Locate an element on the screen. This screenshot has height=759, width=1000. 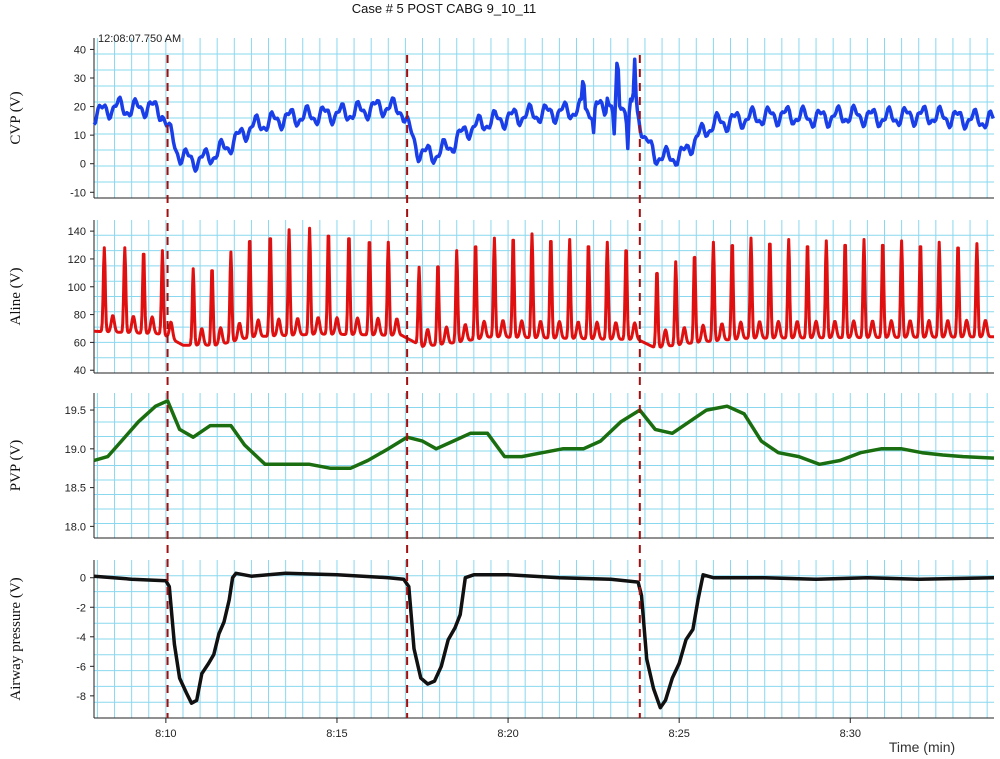
y-tick-label: -10 is located at coordinates (78, 193).